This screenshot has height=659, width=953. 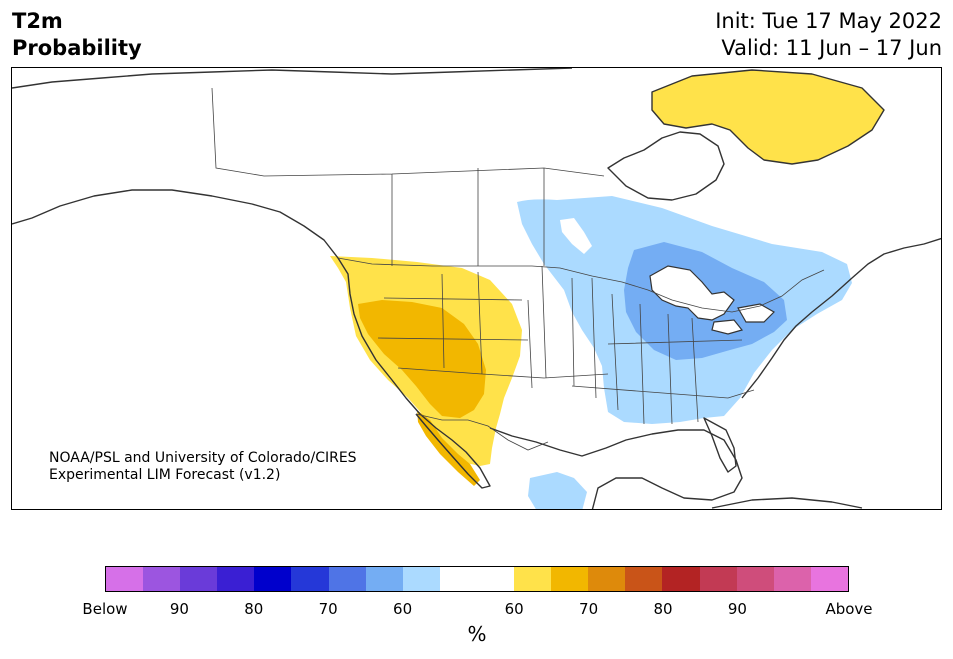 What do you see at coordinates (482, 432) in the screenshot?
I see `us-mexico-border` at bounding box center [482, 432].